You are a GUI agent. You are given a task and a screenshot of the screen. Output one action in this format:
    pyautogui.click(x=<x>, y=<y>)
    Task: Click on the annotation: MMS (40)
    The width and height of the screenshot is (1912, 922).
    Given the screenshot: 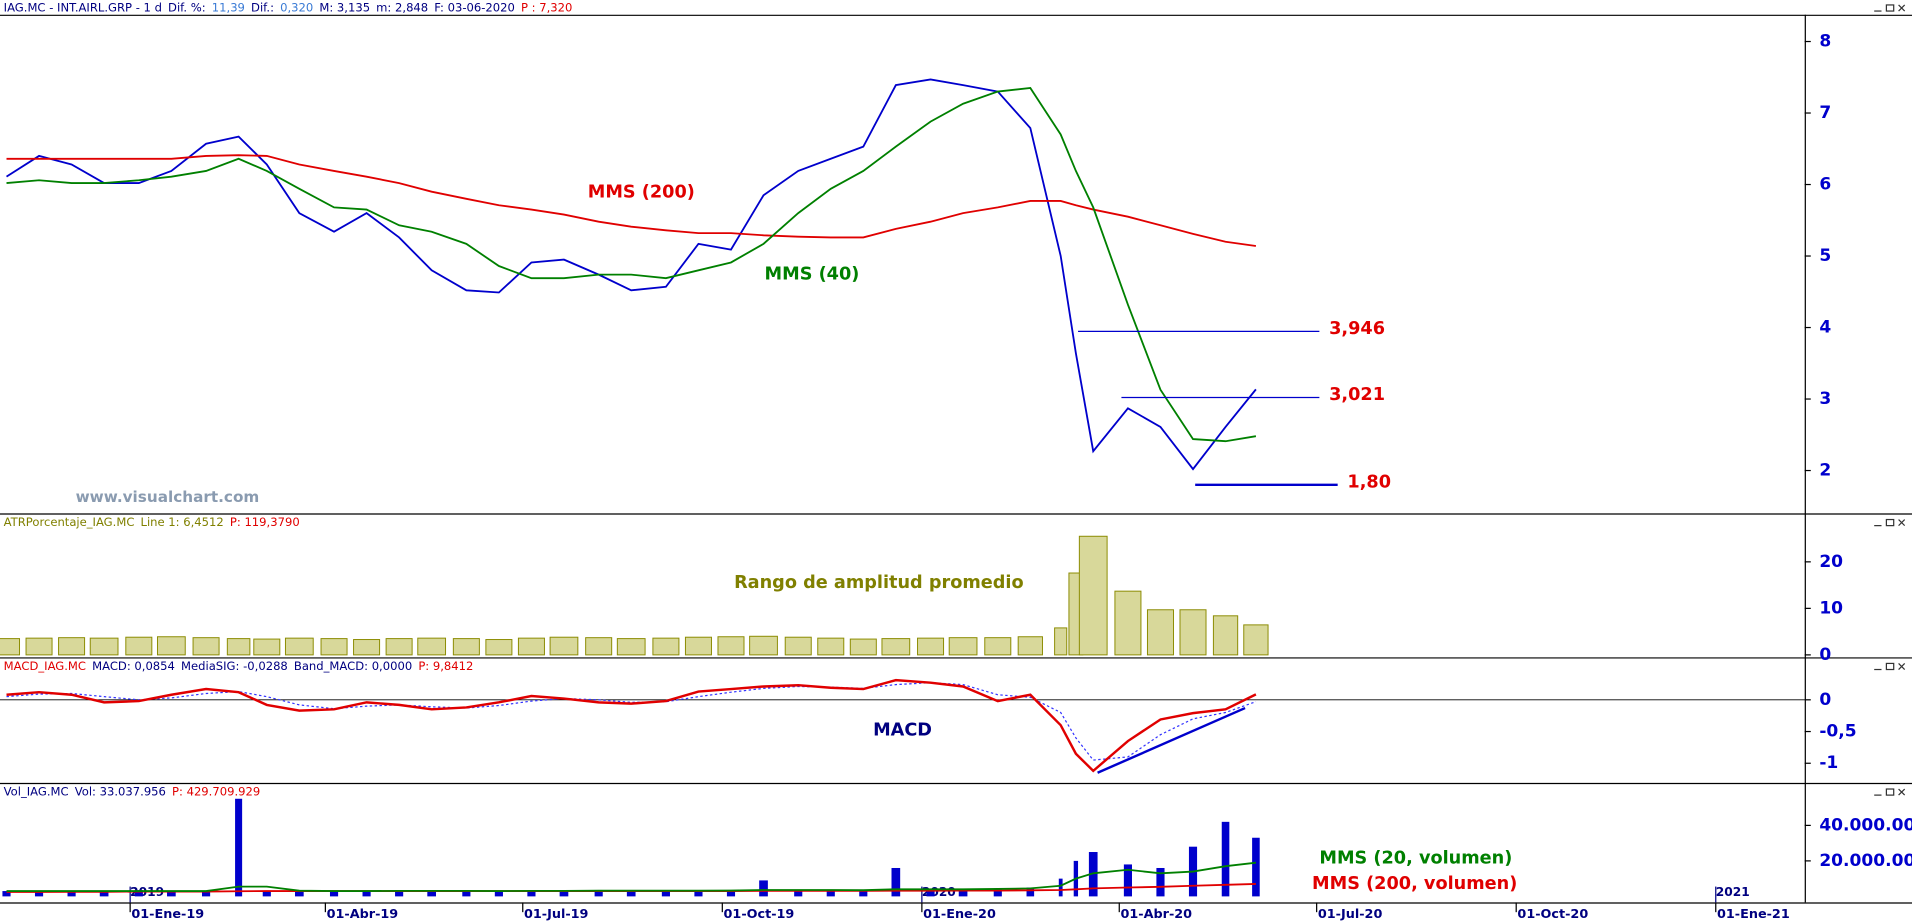 What is the action you would take?
    pyautogui.click(x=812, y=274)
    